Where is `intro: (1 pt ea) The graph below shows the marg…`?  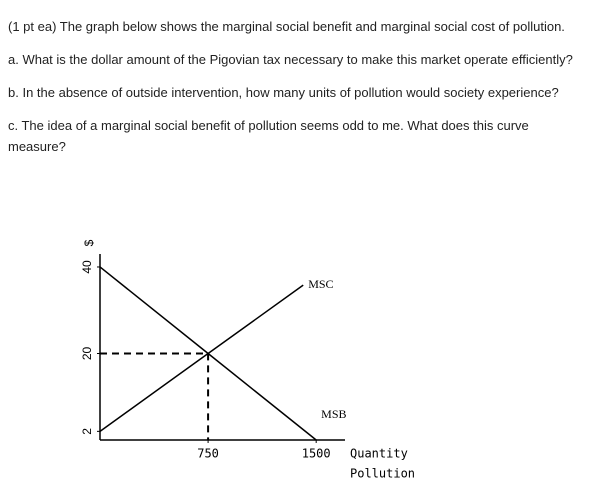
intro: (1 pt ea) The graph below shows the marg… is located at coordinates (286, 26).